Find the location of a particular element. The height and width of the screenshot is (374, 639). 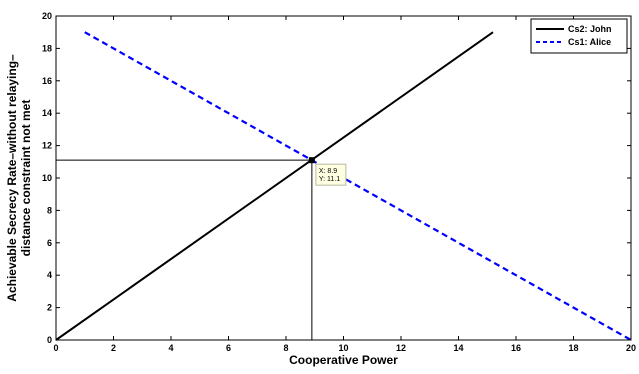

x-tick-label-10: 10 is located at coordinates (343, 348).